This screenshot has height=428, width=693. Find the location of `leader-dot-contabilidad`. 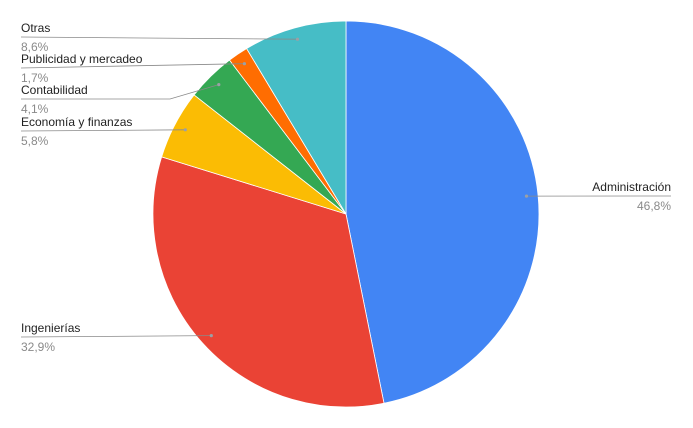

leader-dot-contabilidad is located at coordinates (219, 85).